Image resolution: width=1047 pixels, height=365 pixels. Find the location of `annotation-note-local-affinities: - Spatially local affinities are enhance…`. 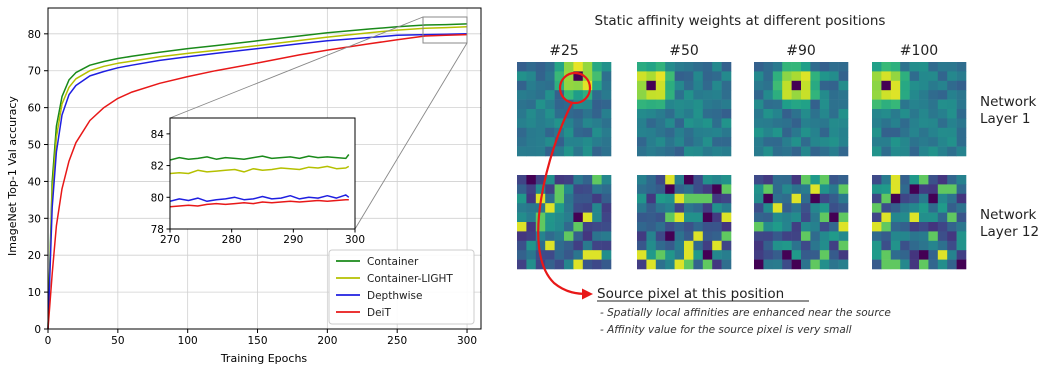

annotation-note-local-affinities: - Spatially local affinities are enhance… is located at coordinates (745, 313).